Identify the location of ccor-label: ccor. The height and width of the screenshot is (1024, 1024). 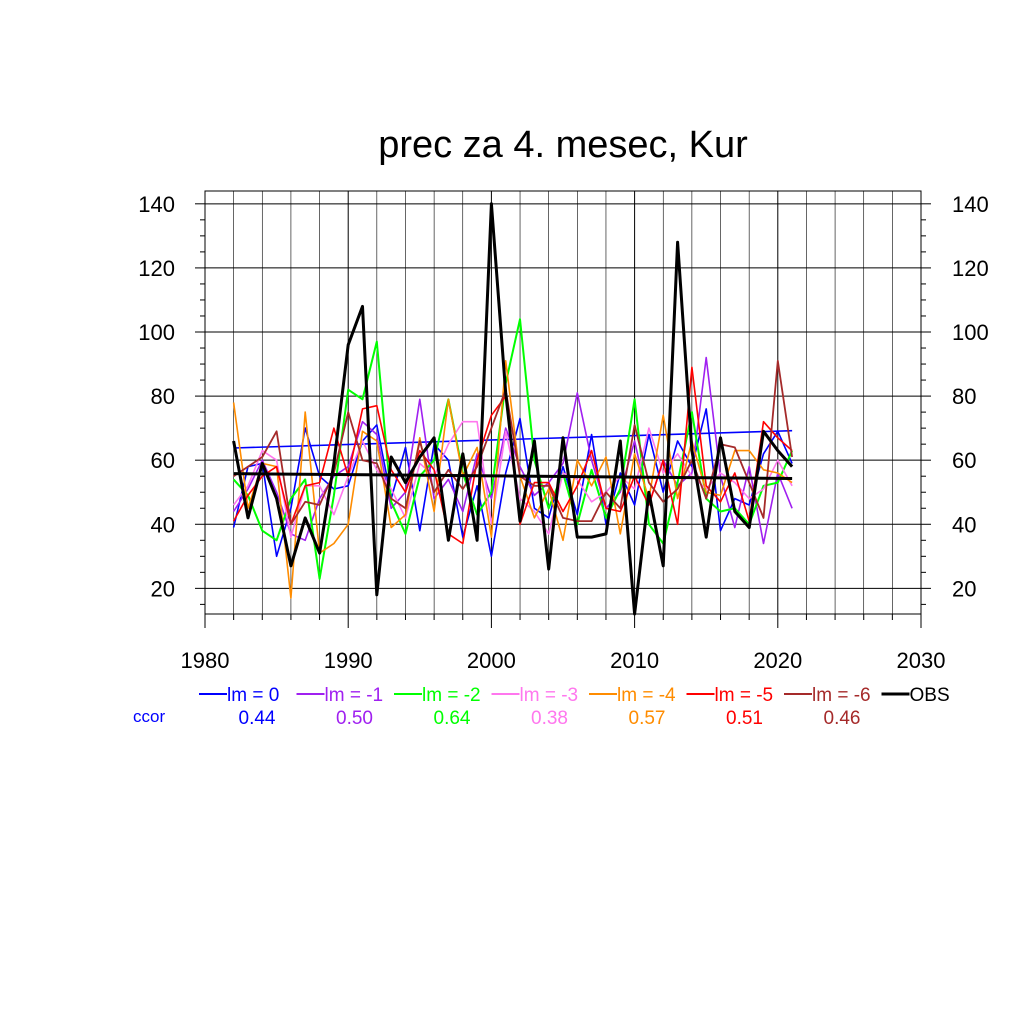
(149, 716).